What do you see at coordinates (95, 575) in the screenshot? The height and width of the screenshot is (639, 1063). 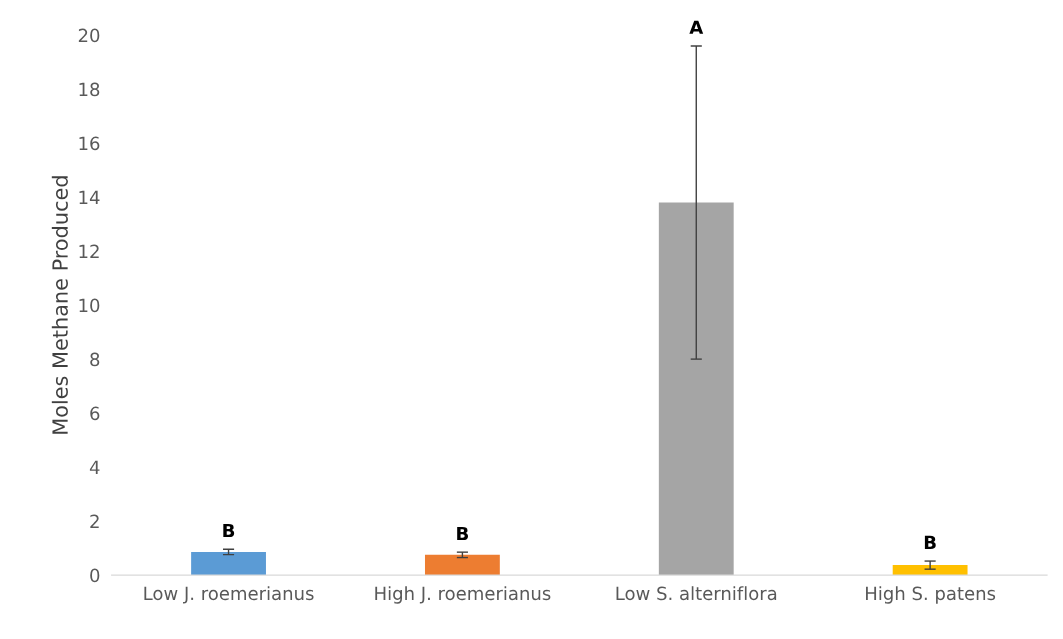 I see `y-tick-label: 0` at bounding box center [95, 575].